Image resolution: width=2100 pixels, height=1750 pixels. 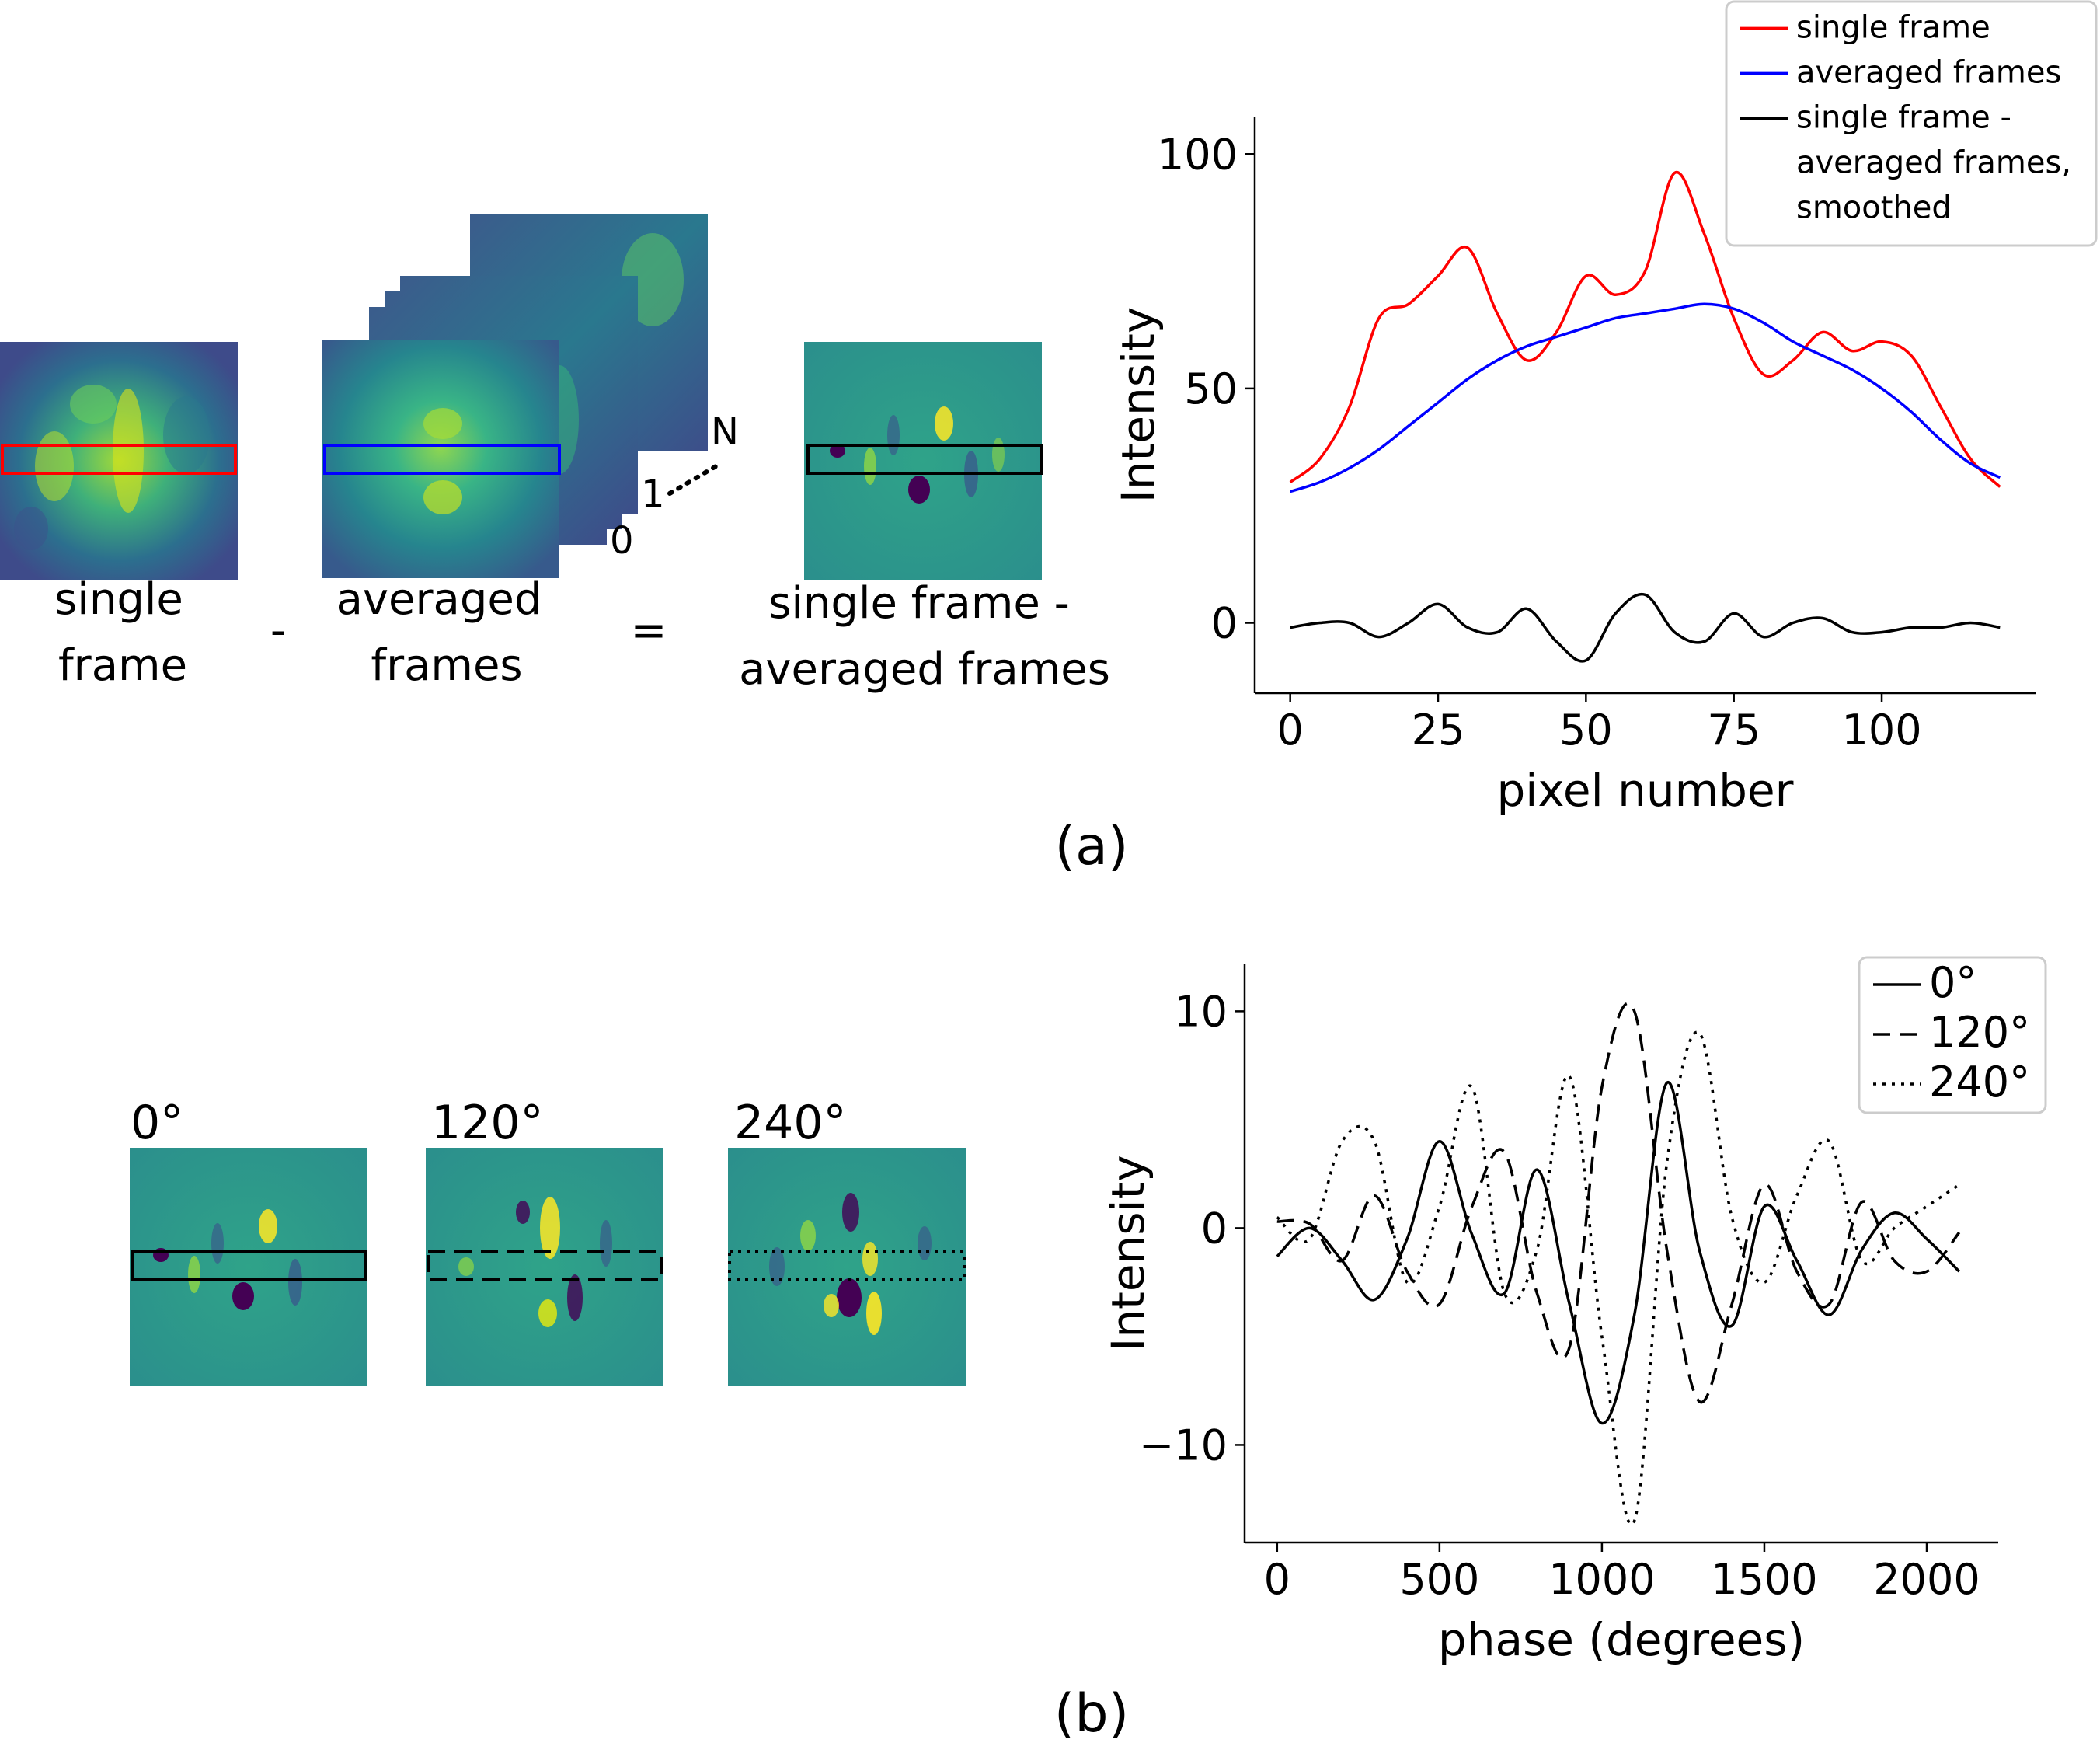 I want to click on x-tick-label: 25, so click(x=1438, y=730).